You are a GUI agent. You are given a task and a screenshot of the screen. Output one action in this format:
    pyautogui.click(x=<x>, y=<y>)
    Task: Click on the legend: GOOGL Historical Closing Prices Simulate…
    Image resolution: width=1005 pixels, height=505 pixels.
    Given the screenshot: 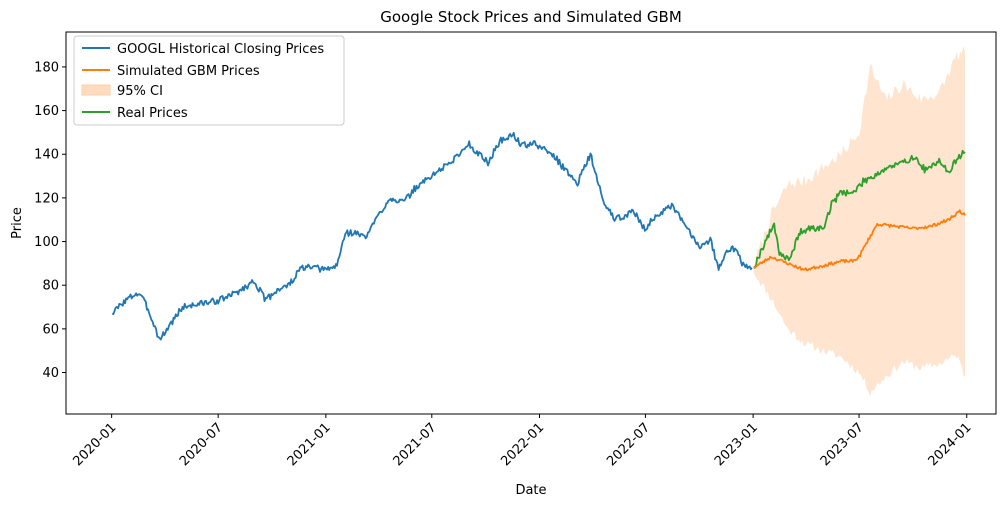 What is the action you would take?
    pyautogui.click(x=209, y=80)
    